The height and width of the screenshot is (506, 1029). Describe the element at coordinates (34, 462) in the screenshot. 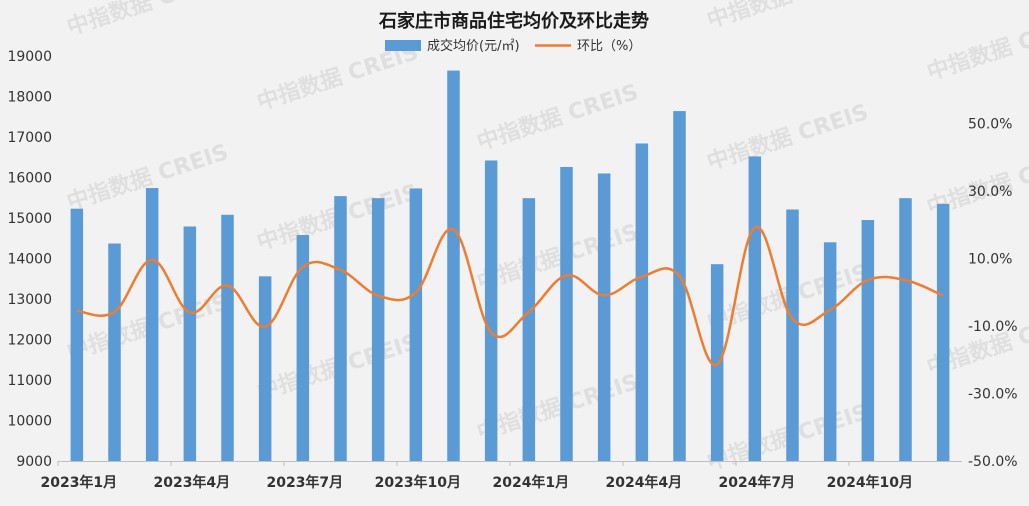

I see `y-left-tick-label: 9000` at that location.